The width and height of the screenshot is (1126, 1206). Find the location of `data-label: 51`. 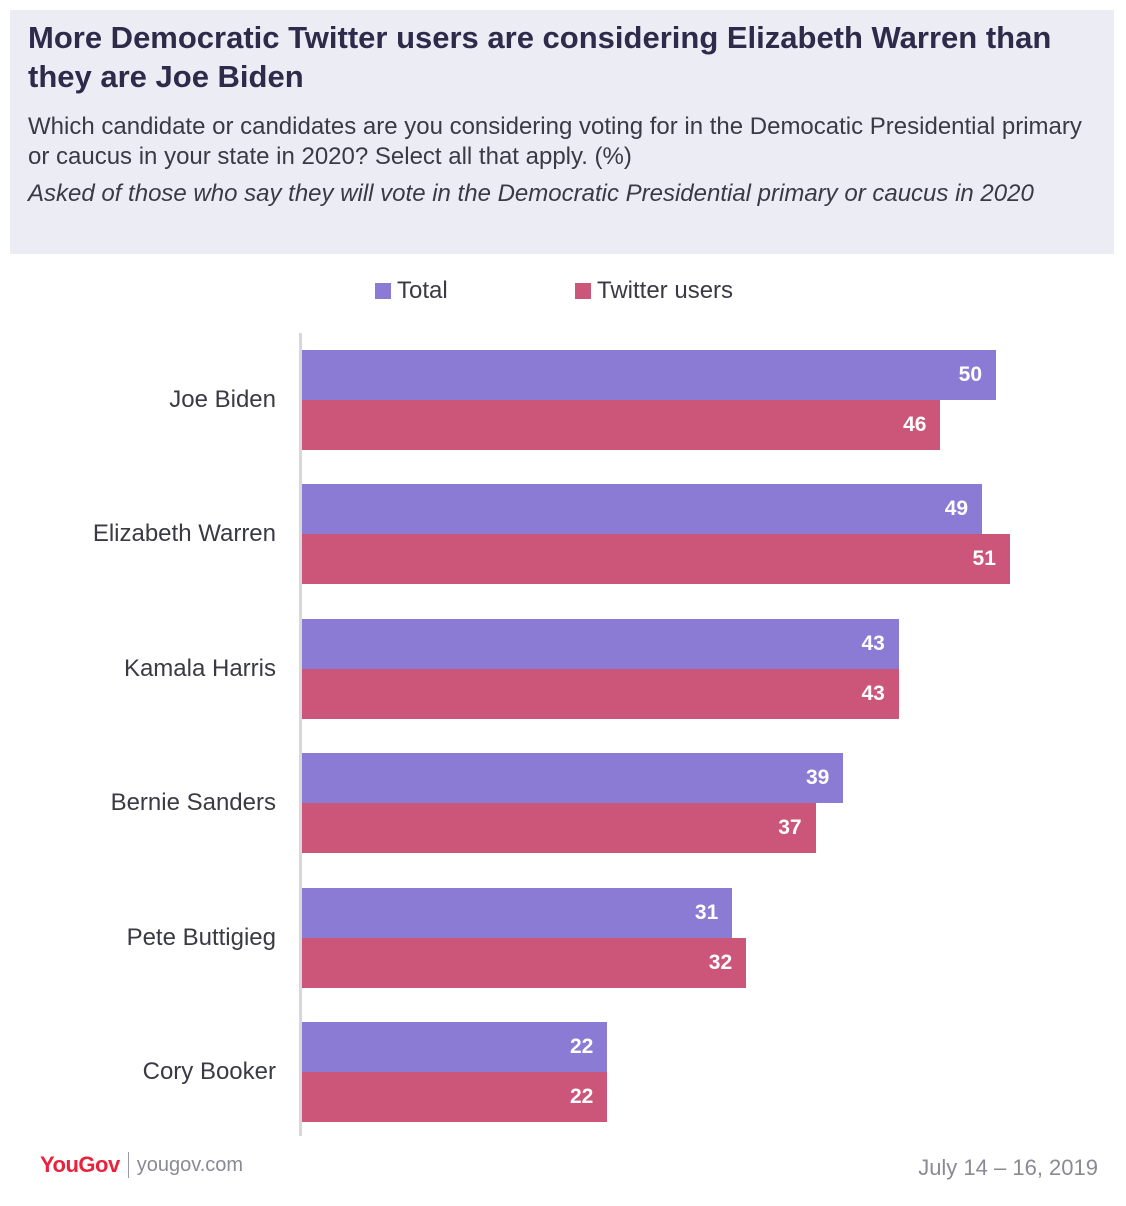

data-label: 51 is located at coordinates (984, 559).